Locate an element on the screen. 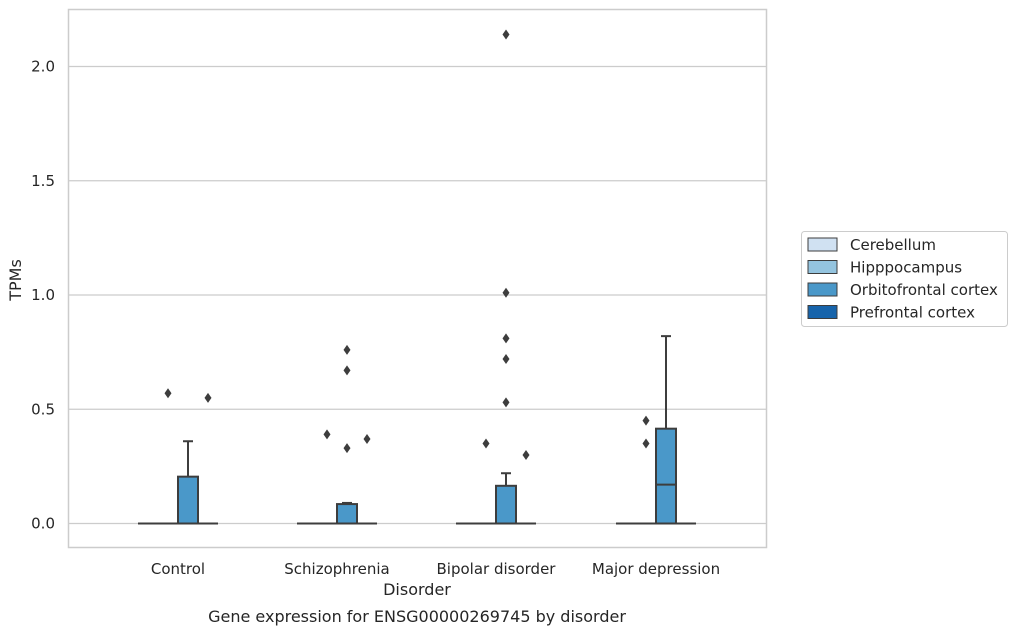 The image size is (1018, 634). y-tick-label: 0.5 is located at coordinates (43, 409).